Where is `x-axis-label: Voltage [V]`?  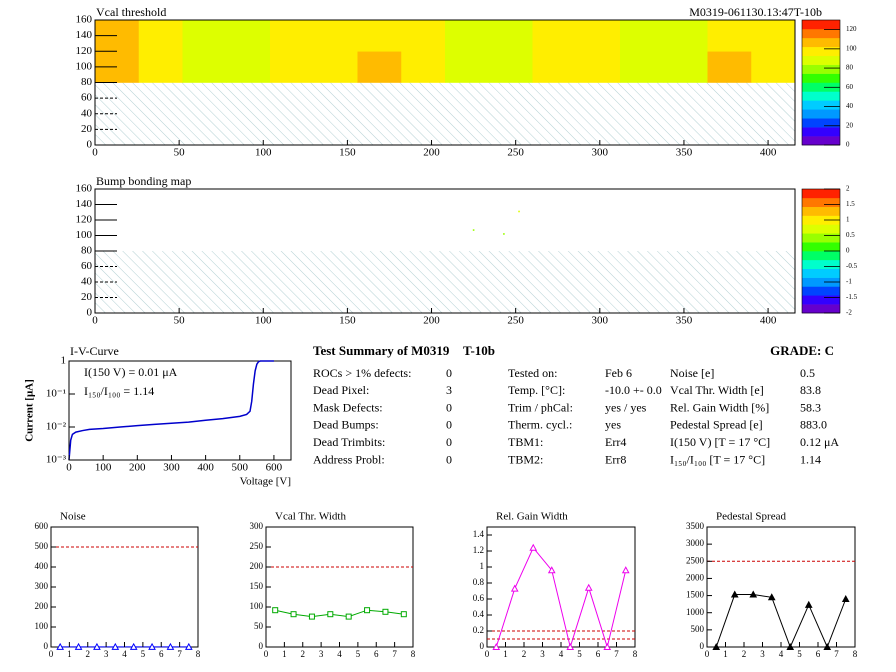 x-axis-label: Voltage [V] is located at coordinates (265, 482).